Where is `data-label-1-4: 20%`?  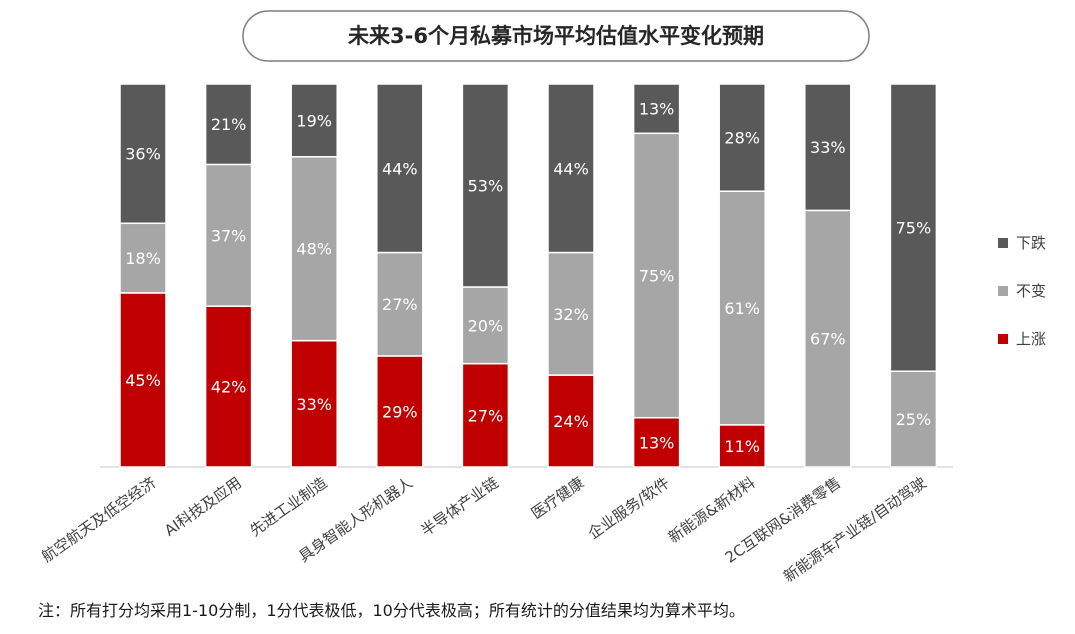
data-label-1-4: 20% is located at coordinates (486, 325).